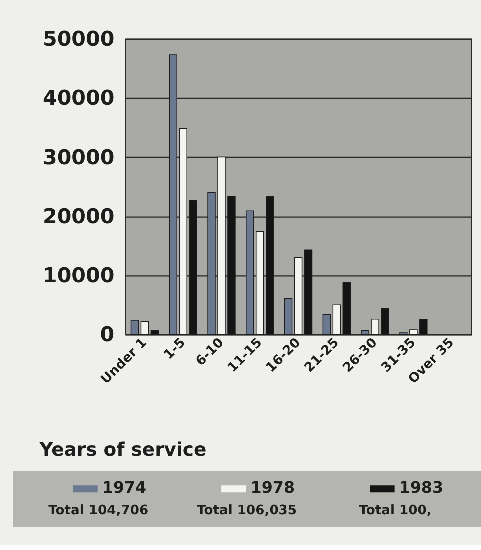  What do you see at coordinates (124, 487) in the screenshot?
I see `legend-label: 1974` at bounding box center [124, 487].